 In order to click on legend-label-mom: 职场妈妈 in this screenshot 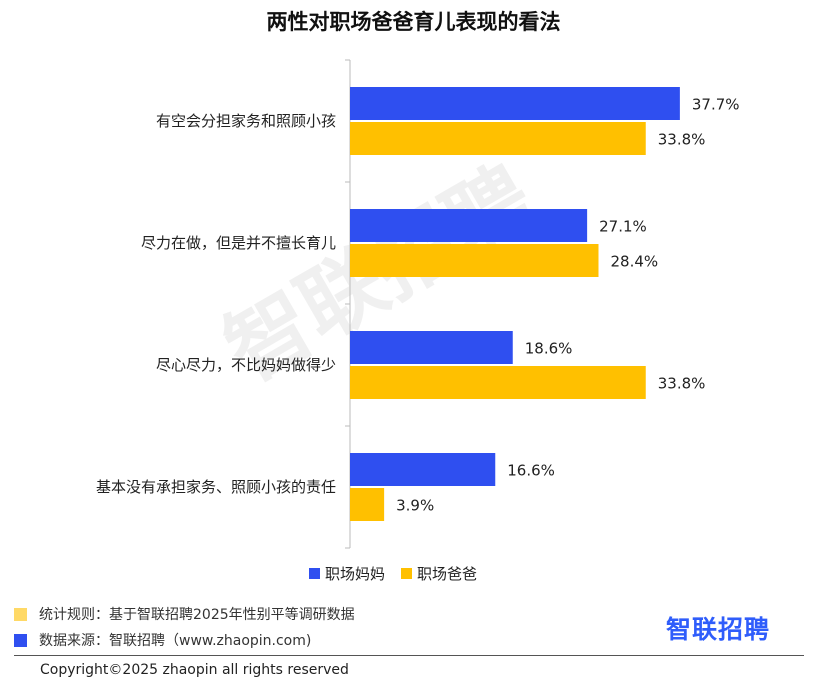, I will do `click(355, 574)`.